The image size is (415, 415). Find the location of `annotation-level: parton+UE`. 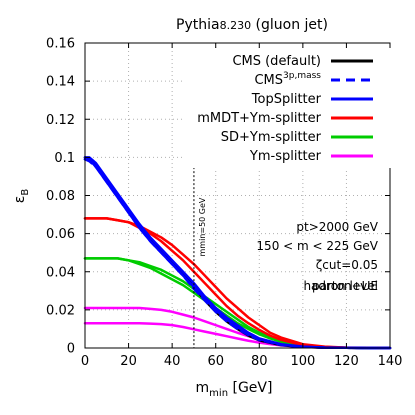

annotation-level: parton+UE is located at coordinates (345, 286).